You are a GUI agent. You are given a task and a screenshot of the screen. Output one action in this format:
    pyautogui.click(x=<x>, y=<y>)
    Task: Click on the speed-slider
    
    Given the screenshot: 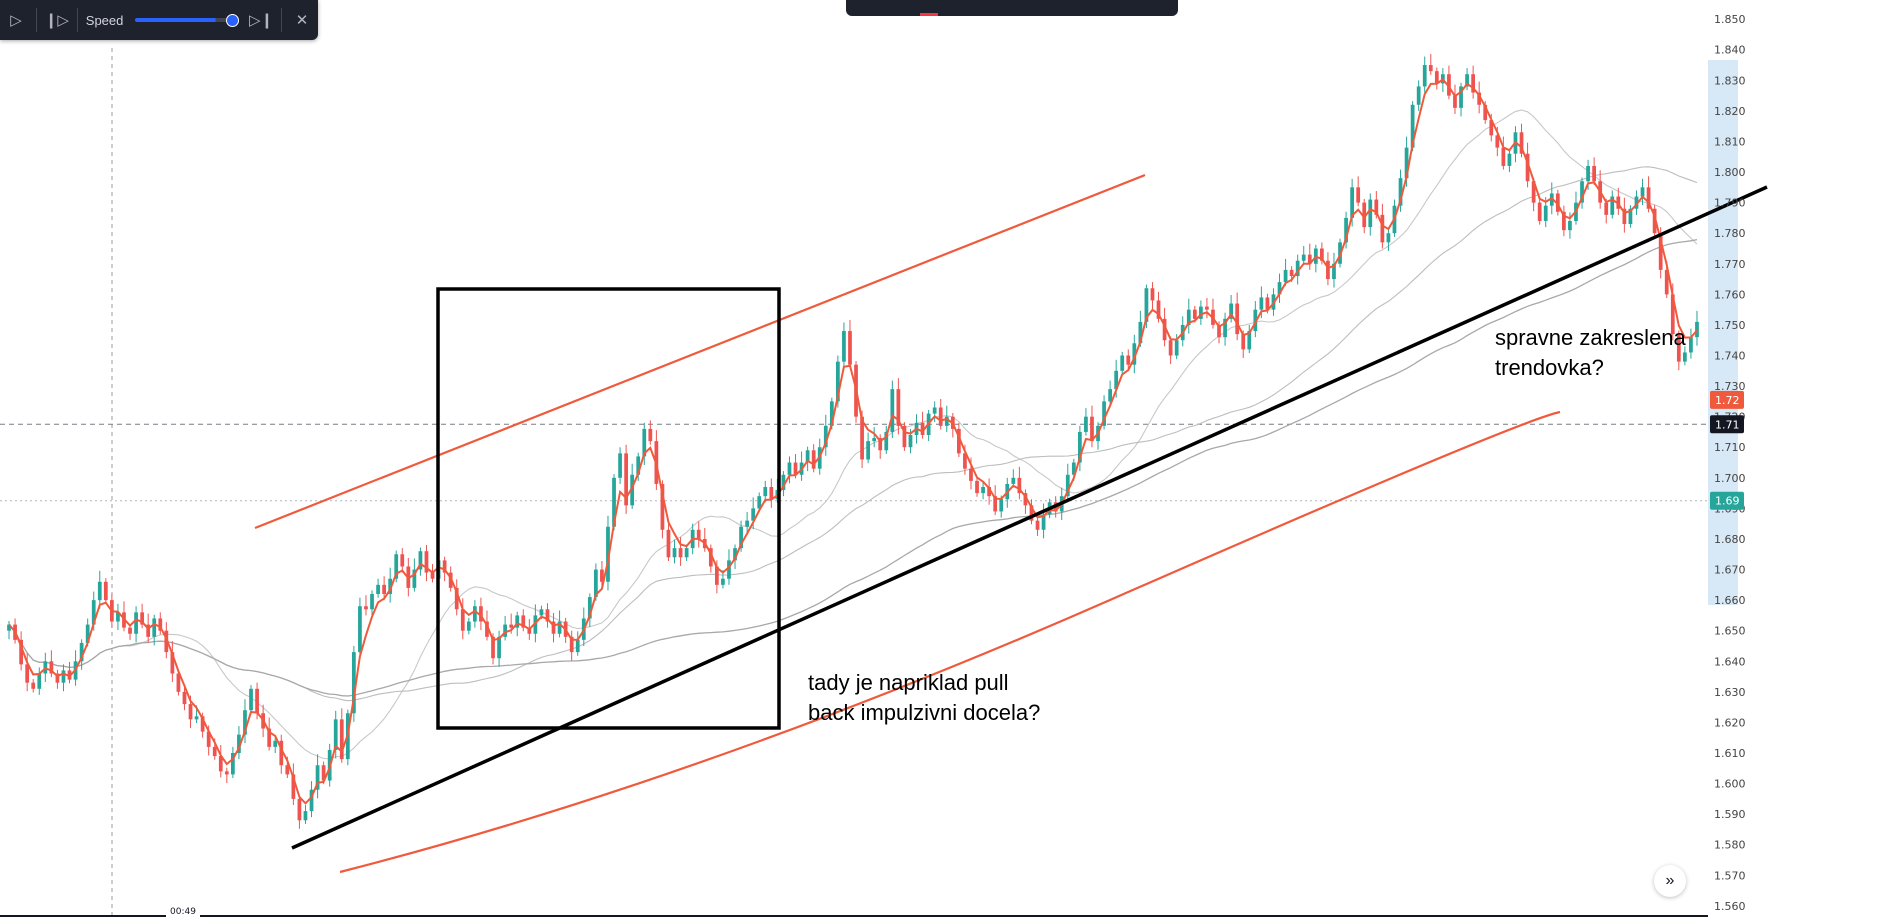 What is the action you would take?
    pyautogui.click(x=187, y=20)
    